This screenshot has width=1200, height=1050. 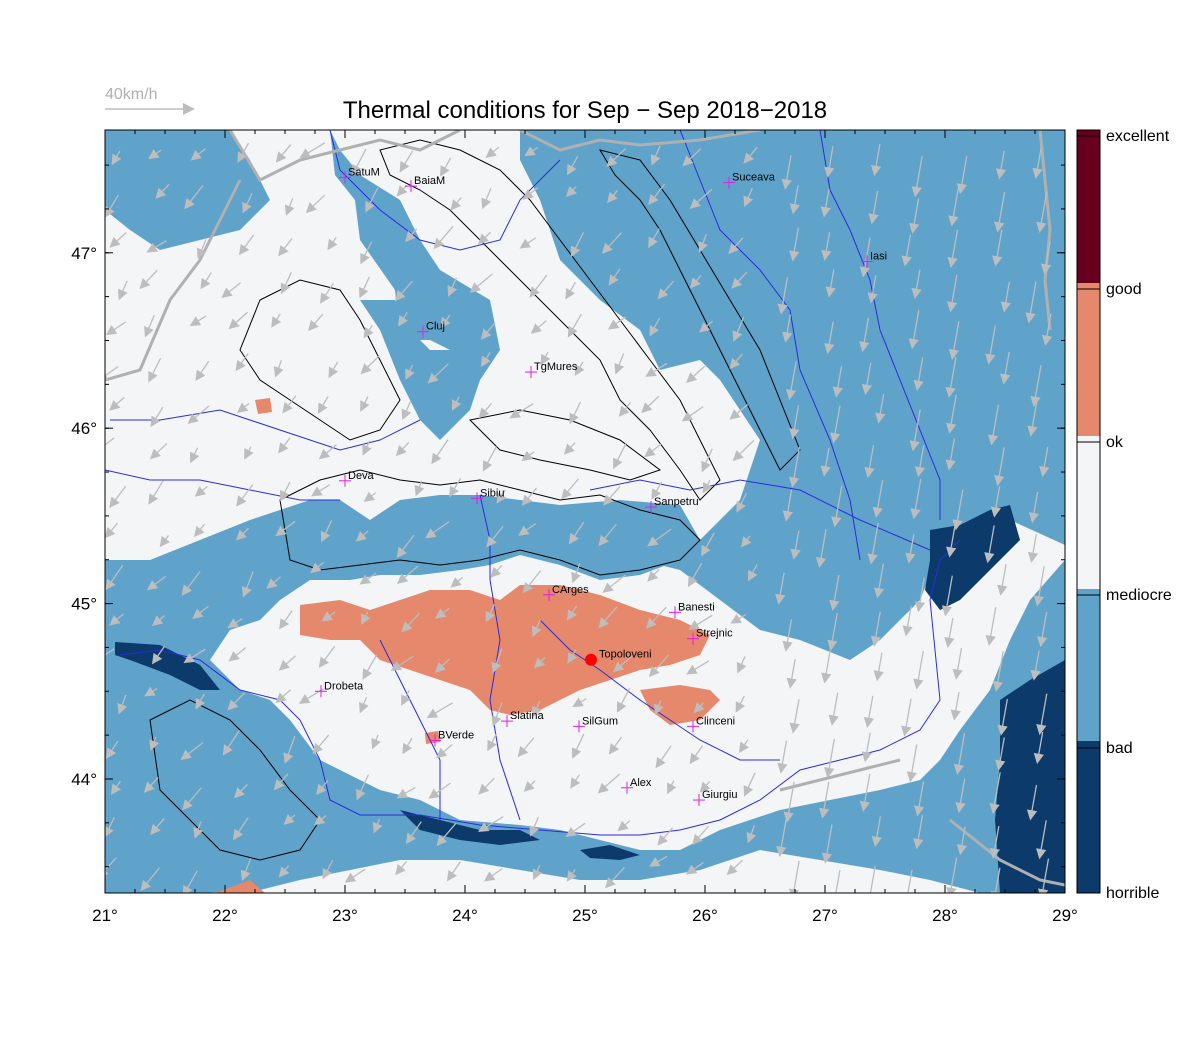 What do you see at coordinates (585, 915) in the screenshot?
I see `x-tick-label: 25°` at bounding box center [585, 915].